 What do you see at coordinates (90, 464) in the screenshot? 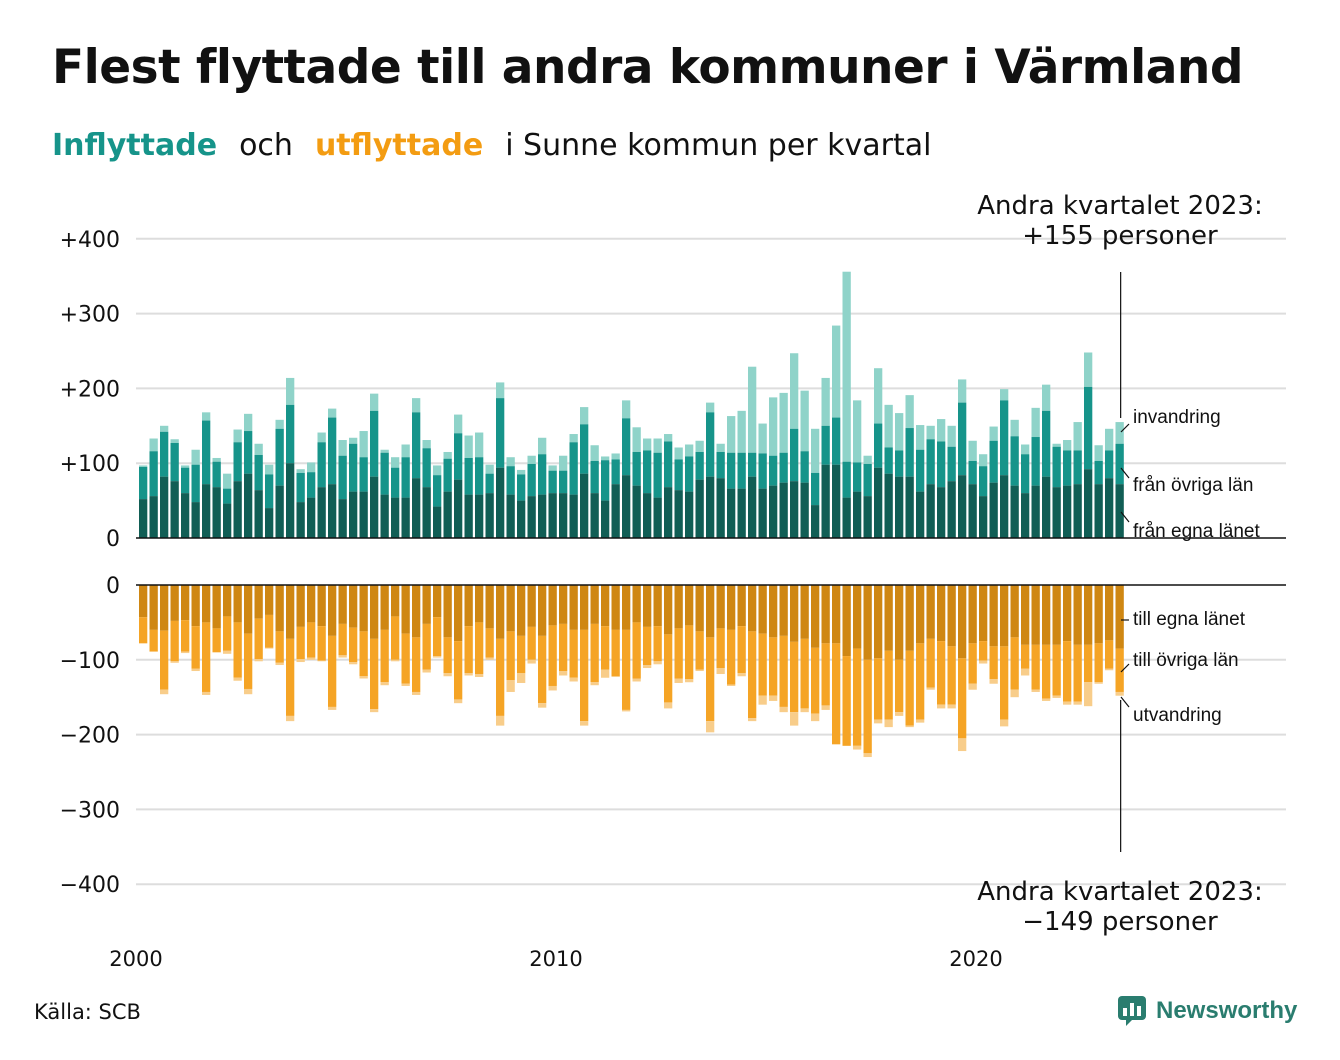
I see `y-tick-label-top: +100` at bounding box center [90, 464].